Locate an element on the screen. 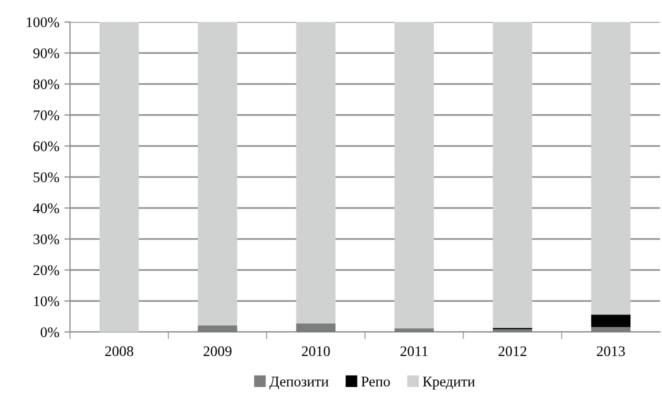  legend-label: Репо is located at coordinates (375, 381).